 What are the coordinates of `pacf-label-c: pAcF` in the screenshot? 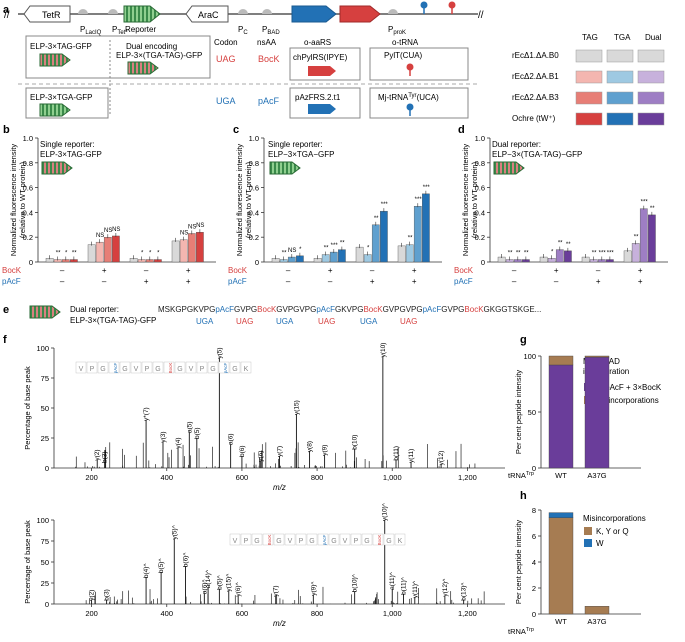 It's located at (237, 281).